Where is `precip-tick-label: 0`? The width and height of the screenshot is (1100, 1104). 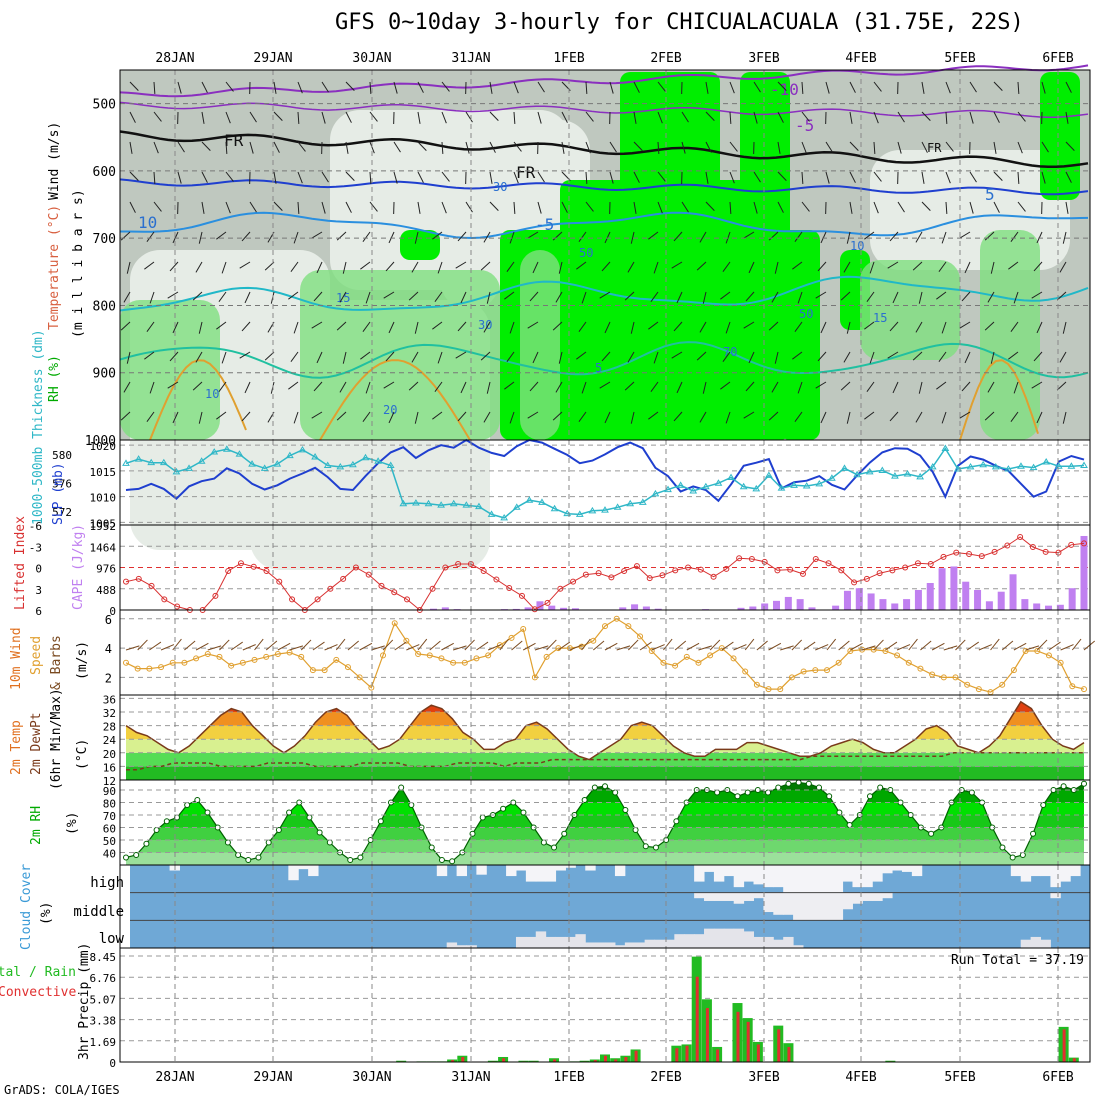 precip-tick-label: 0 is located at coordinates (112, 1063).